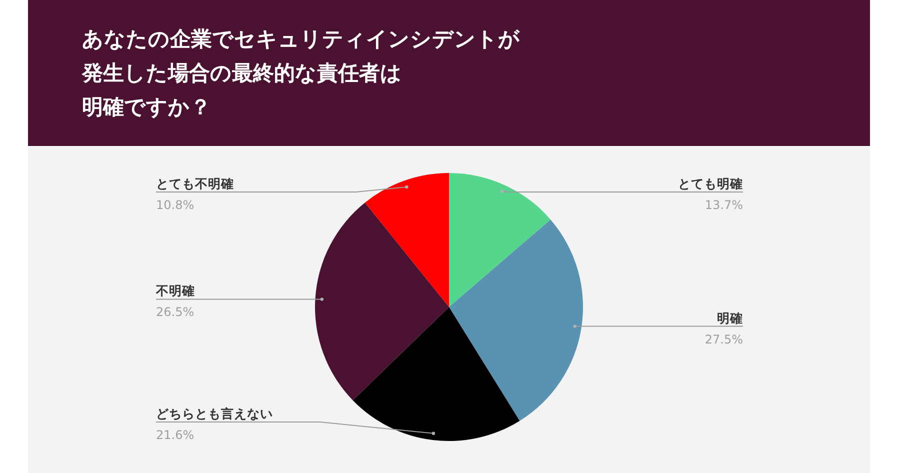  What do you see at coordinates (175, 312) in the screenshot?
I see `data-label: 26.5%` at bounding box center [175, 312].